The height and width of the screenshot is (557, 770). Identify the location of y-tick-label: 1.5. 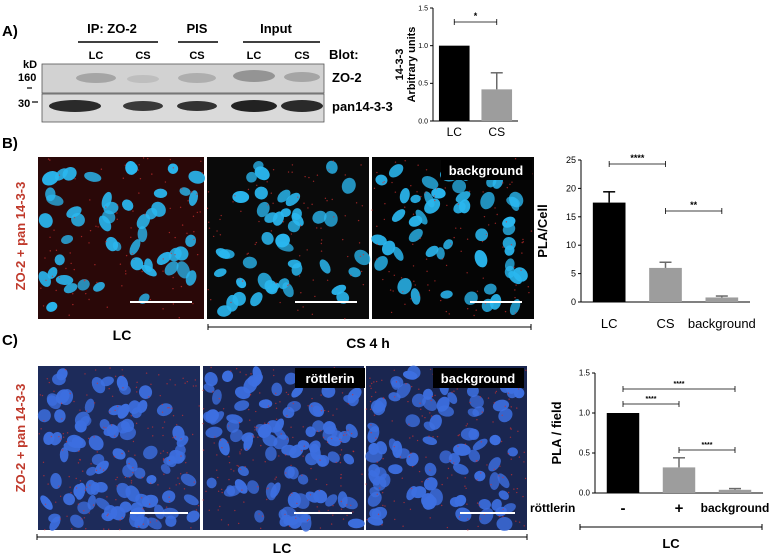
(423, 8).